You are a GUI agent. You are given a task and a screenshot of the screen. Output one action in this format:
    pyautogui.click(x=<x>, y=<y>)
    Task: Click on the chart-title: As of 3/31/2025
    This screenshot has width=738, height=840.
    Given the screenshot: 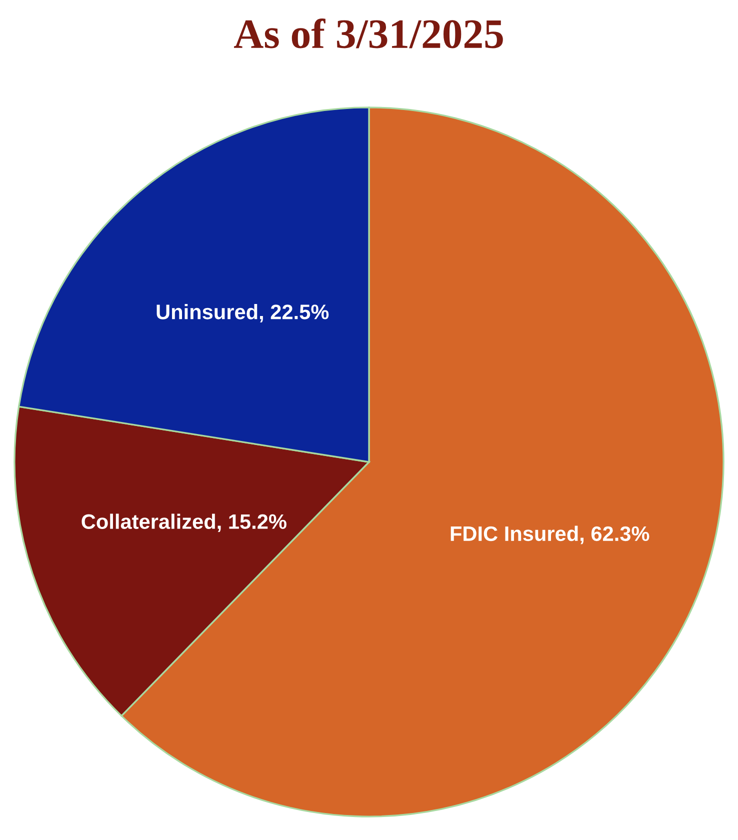 What is the action you would take?
    pyautogui.click(x=368, y=33)
    